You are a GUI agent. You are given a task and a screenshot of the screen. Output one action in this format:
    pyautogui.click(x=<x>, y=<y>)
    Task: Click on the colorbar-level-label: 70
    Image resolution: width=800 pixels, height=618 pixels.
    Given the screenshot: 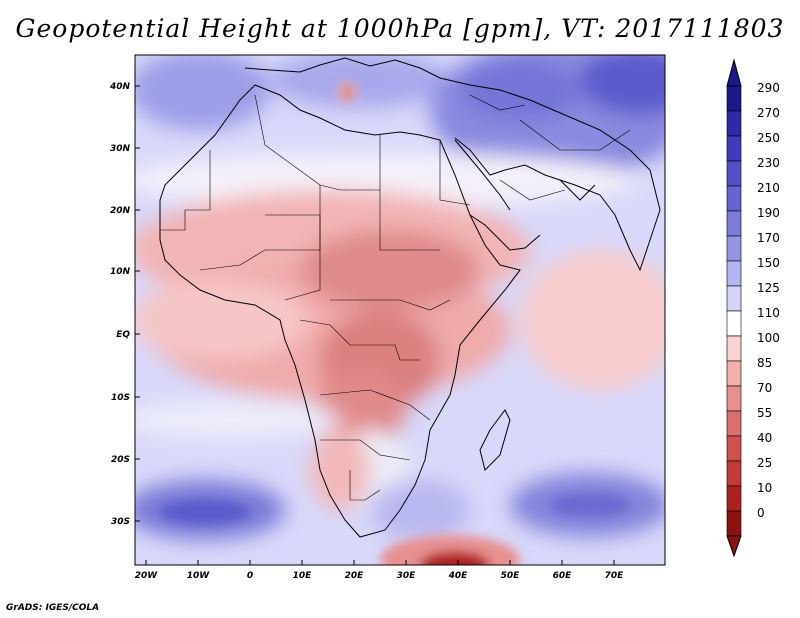 What is the action you would take?
    pyautogui.click(x=764, y=388)
    